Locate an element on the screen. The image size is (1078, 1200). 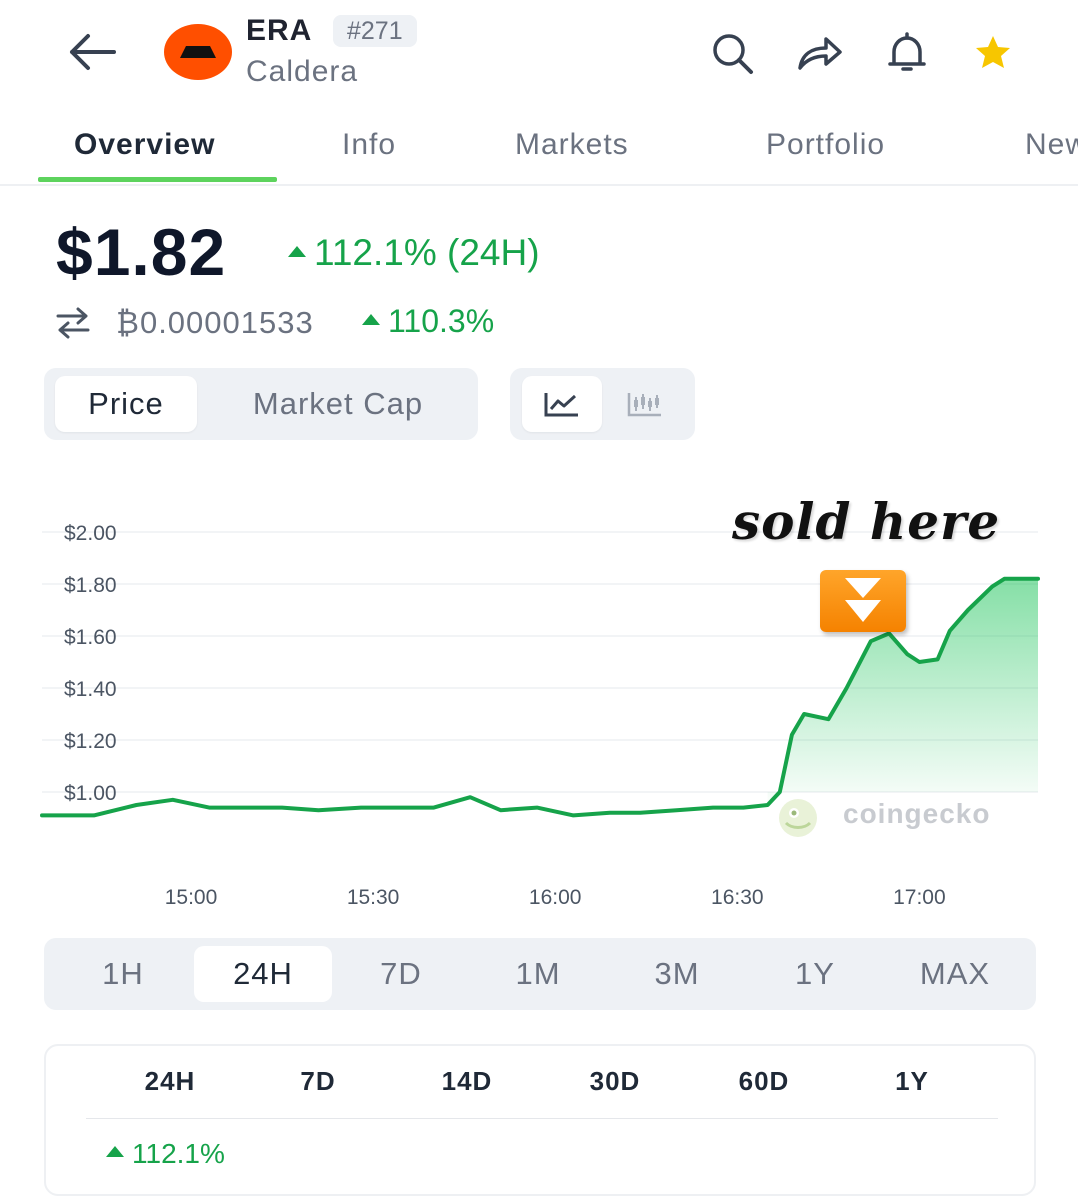
market-cap-toggle: Market Cap is located at coordinates (338, 403).